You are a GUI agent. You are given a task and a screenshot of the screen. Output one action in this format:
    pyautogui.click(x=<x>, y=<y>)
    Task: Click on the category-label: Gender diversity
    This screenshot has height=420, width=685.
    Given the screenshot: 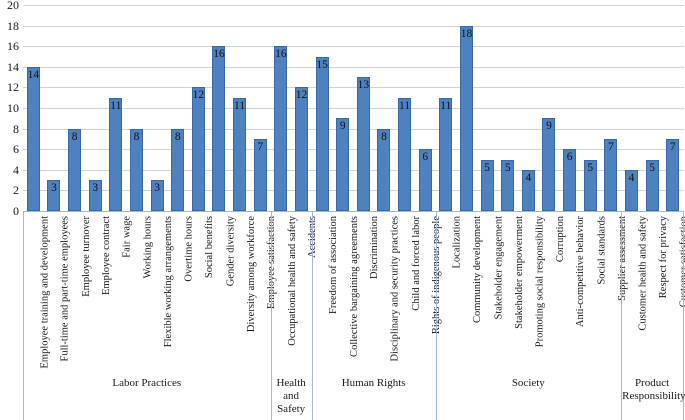 What is the action you would take?
    pyautogui.click(x=230, y=251)
    